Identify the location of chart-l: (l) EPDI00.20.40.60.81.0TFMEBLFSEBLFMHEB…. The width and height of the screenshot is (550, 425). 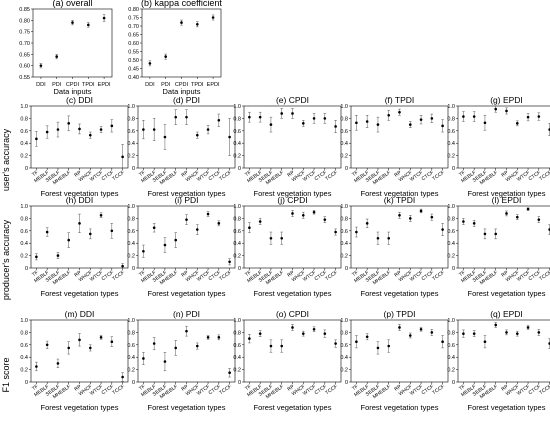
(498, 246).